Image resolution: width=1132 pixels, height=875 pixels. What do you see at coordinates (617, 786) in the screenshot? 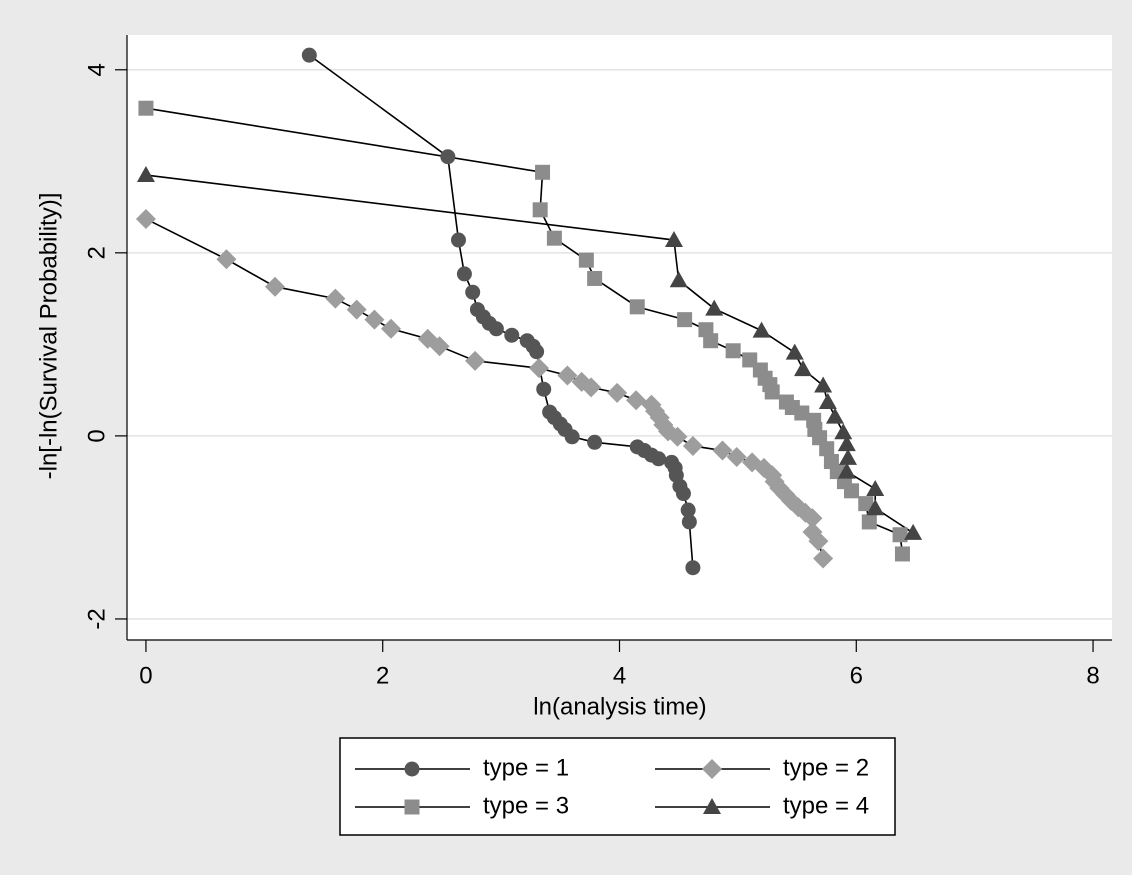
I see `legend-box` at bounding box center [617, 786].